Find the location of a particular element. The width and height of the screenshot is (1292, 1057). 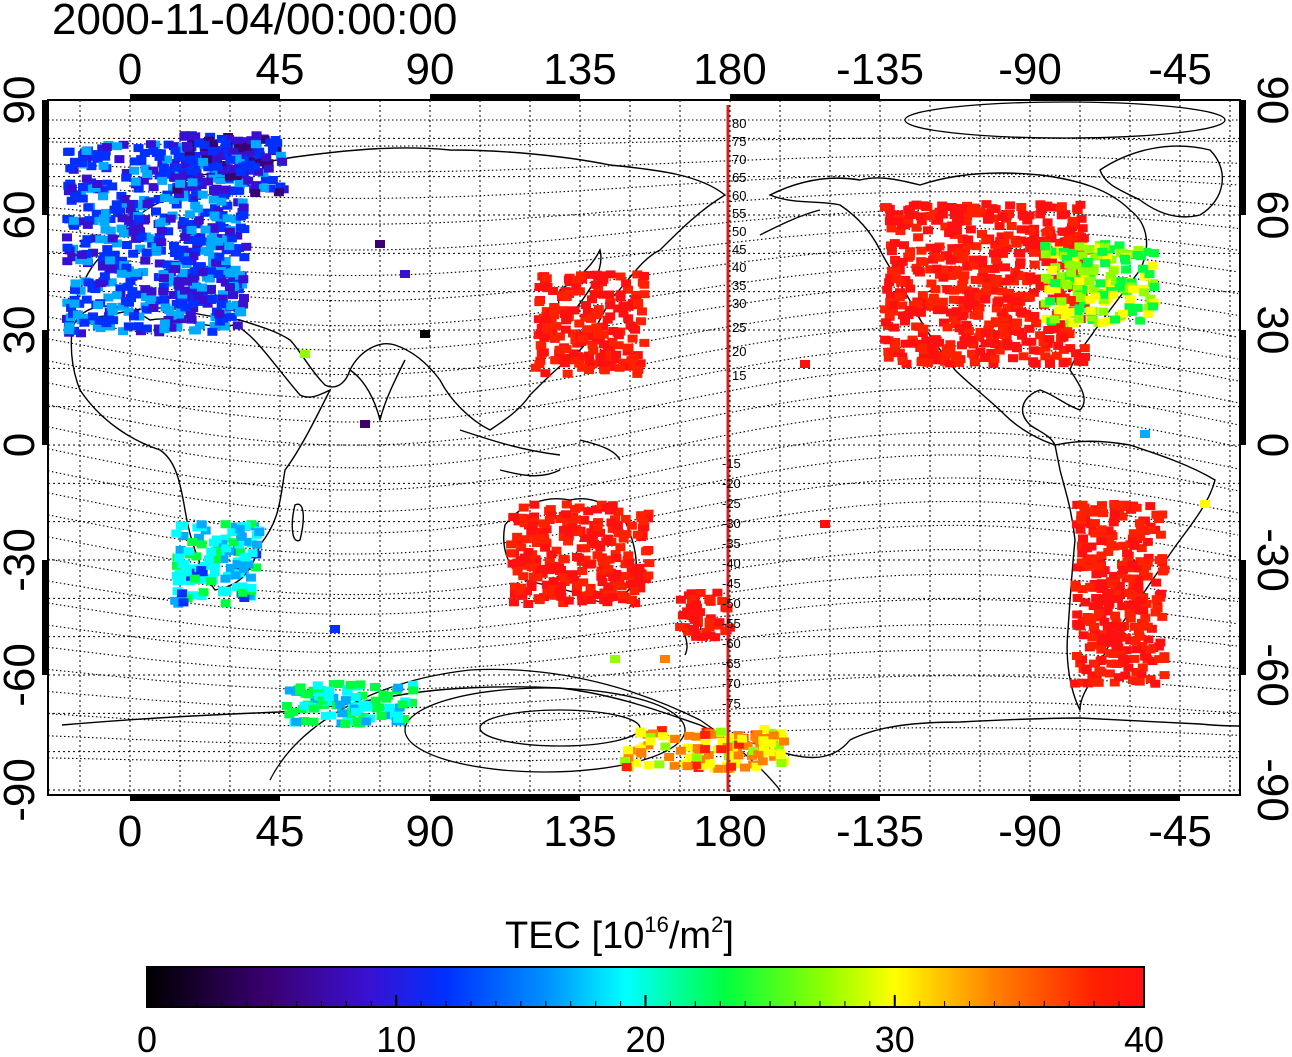

mag-lat-label: -20 is located at coordinates (731, 483).